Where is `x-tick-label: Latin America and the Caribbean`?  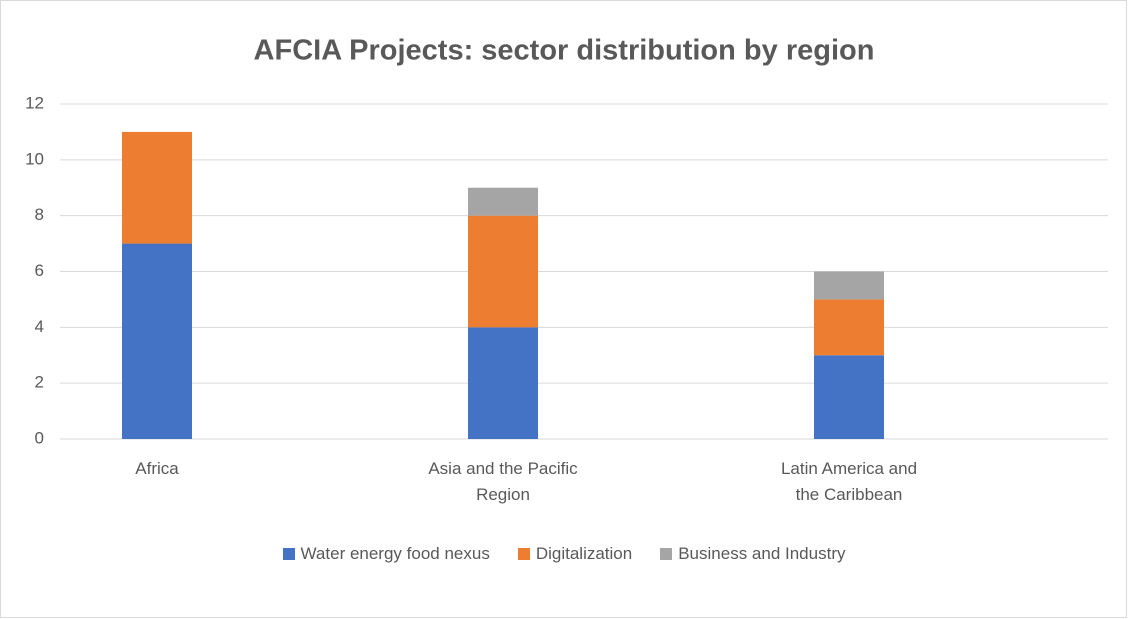
x-tick-label: Latin America and the Caribbean is located at coordinates (849, 481).